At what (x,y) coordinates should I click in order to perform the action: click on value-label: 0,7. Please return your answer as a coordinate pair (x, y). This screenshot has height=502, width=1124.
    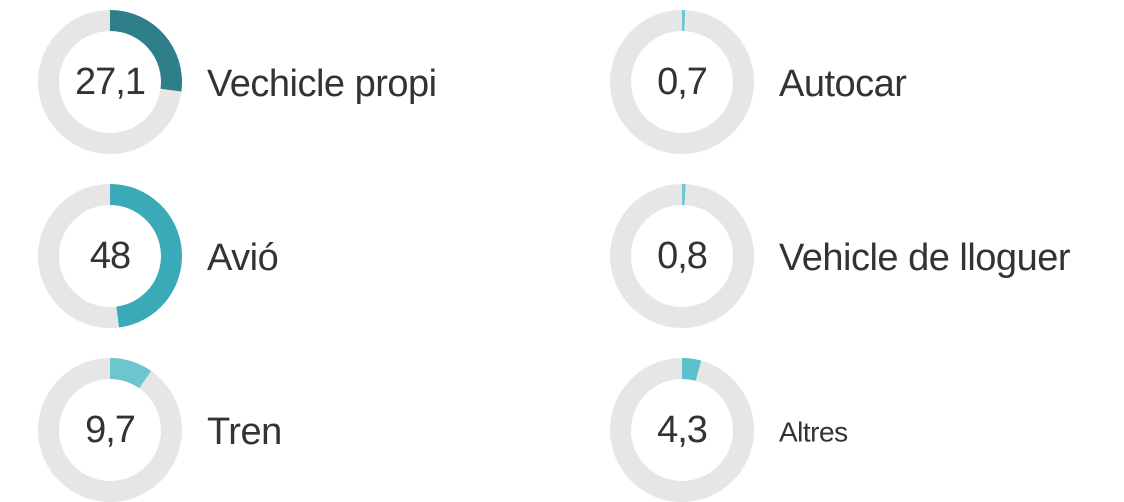
    Looking at the image, I should click on (682, 82).